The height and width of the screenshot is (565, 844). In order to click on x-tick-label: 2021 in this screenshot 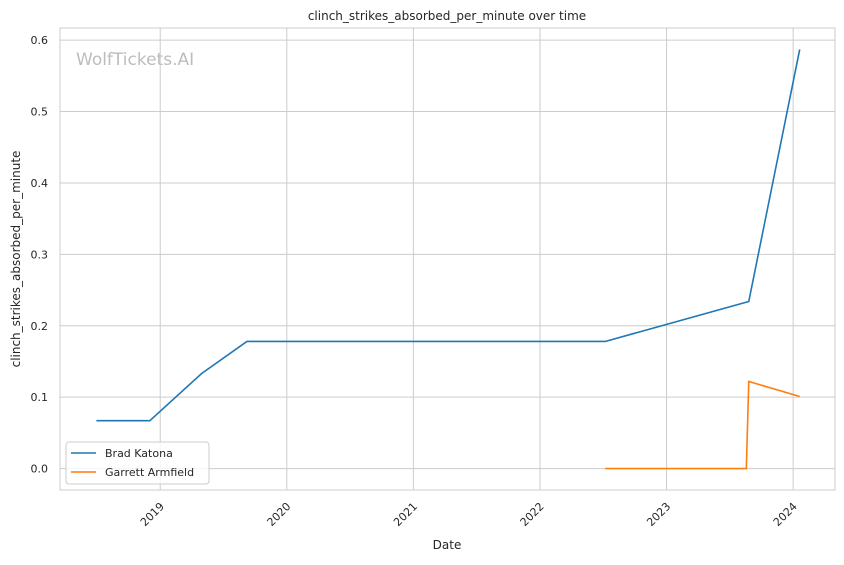, I will do `click(405, 514)`.